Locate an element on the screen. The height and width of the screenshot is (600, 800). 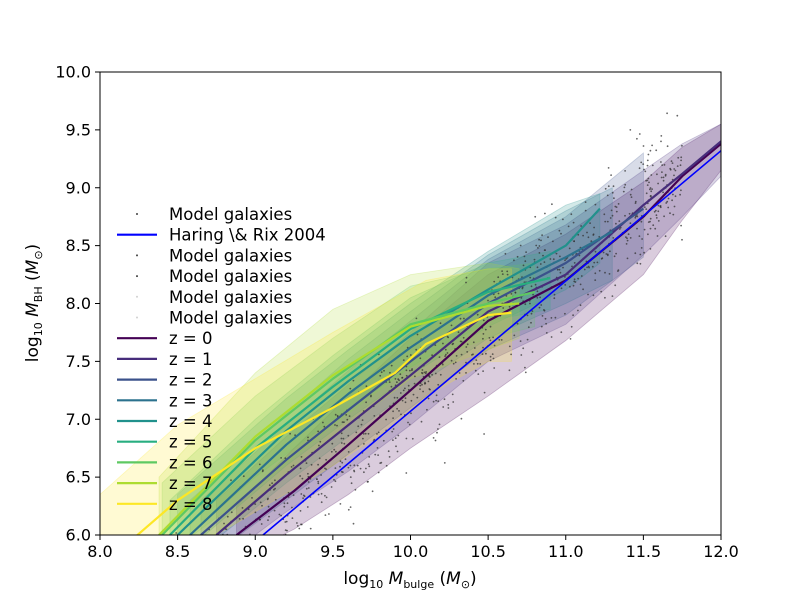
legend-label: Model galaxies is located at coordinates (230, 318).